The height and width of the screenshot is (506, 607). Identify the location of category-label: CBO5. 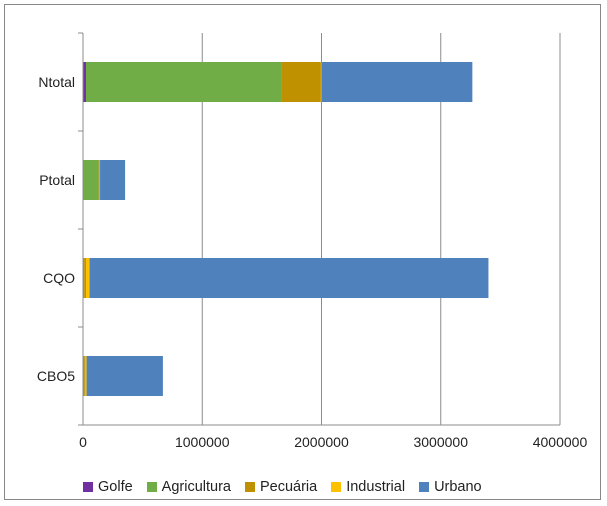
(56, 376).